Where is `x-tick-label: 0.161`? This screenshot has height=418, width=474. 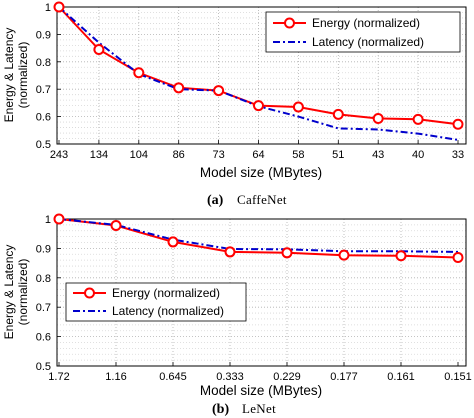
x-tick-label: 0.161 is located at coordinates (401, 377).